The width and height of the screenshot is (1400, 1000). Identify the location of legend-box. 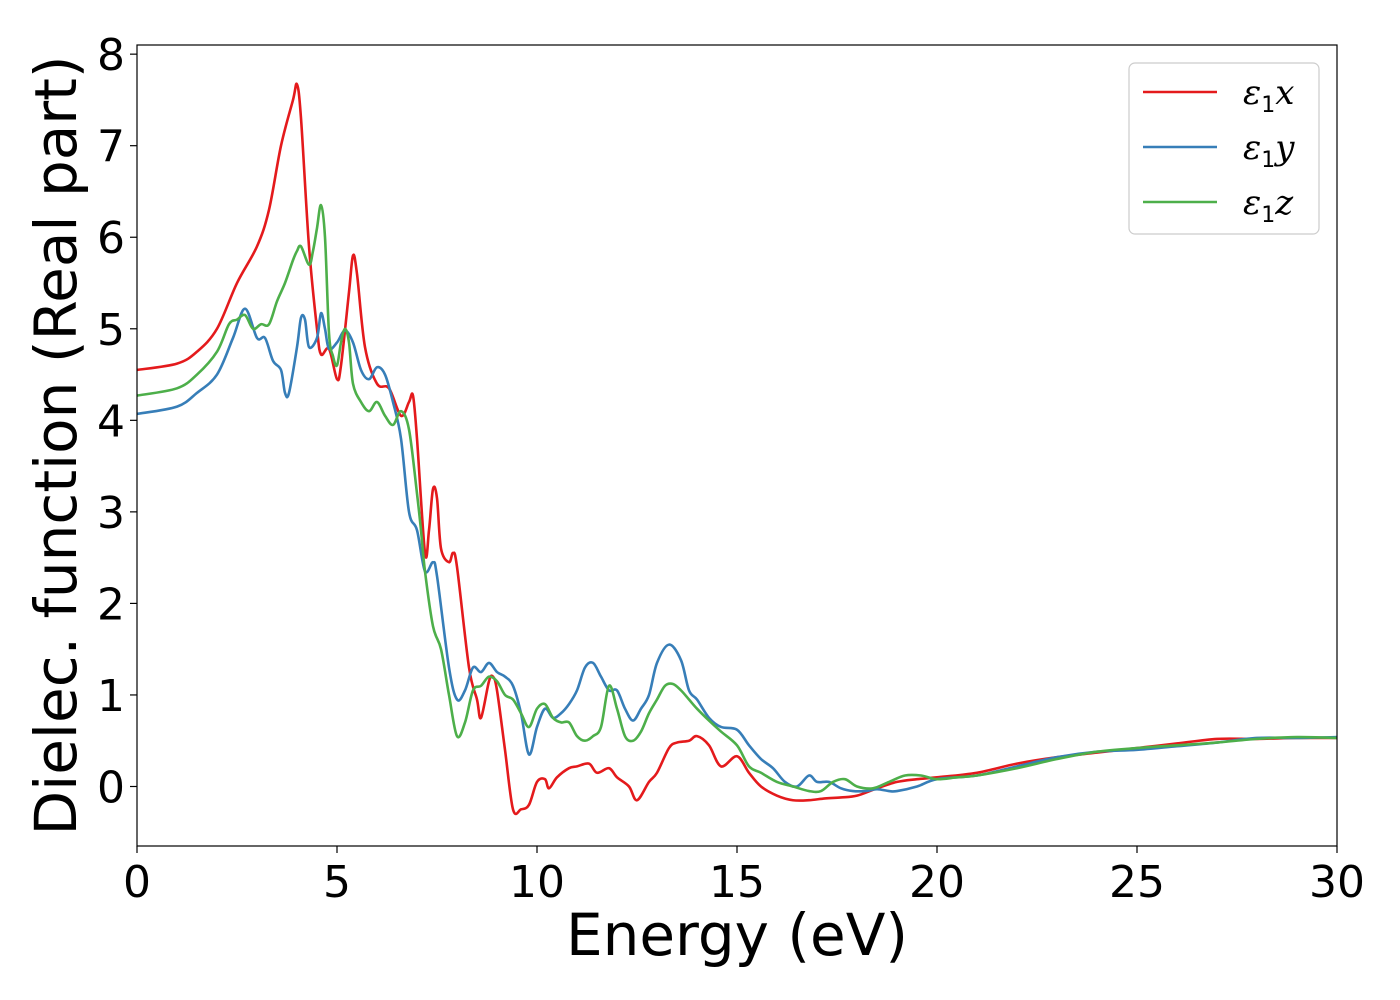
(1224, 148).